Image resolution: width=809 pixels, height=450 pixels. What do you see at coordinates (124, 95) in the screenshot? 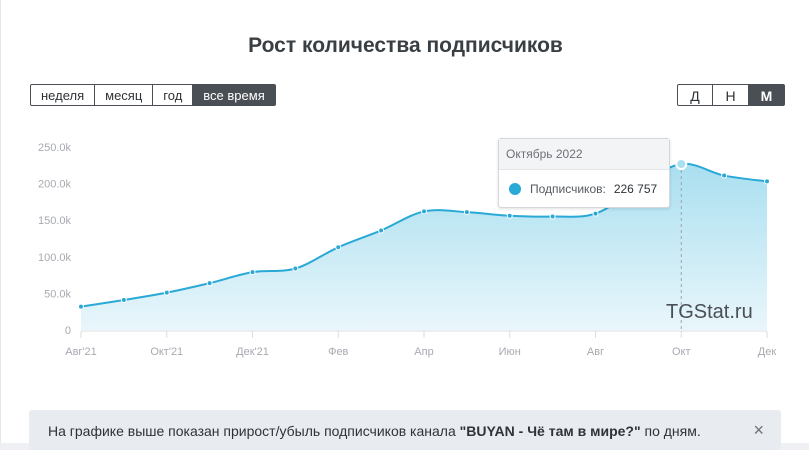
I see `range-month-button: месяц` at bounding box center [124, 95].